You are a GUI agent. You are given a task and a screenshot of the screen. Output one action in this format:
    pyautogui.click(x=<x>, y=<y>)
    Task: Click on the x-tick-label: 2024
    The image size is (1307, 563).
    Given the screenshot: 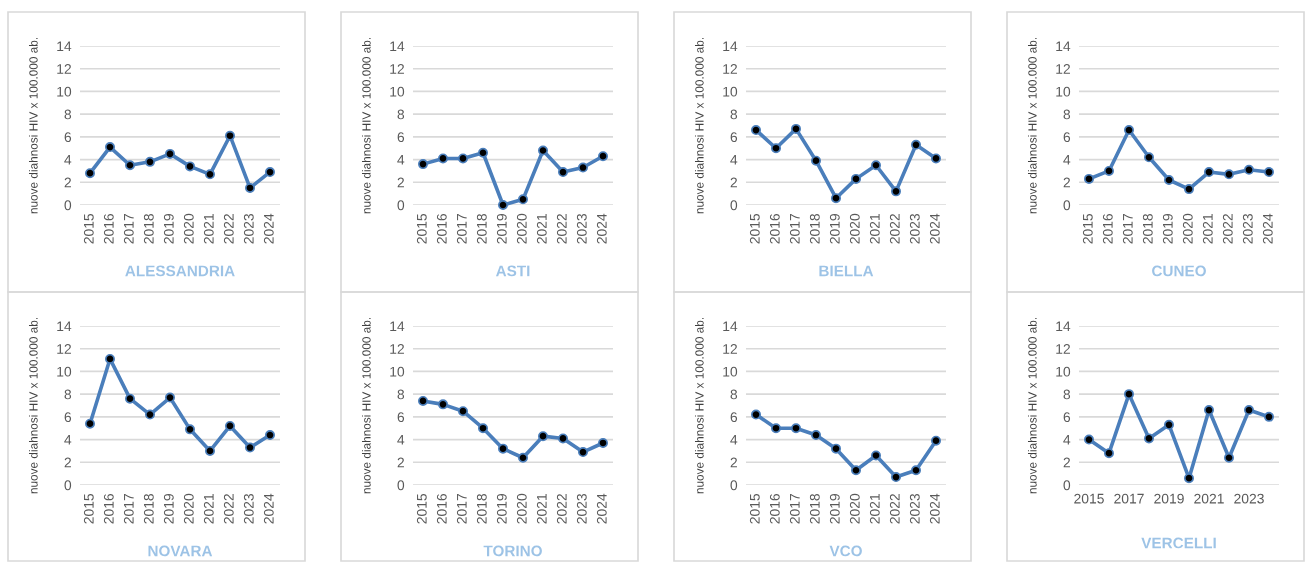 What is the action you would take?
    pyautogui.click(x=934, y=508)
    